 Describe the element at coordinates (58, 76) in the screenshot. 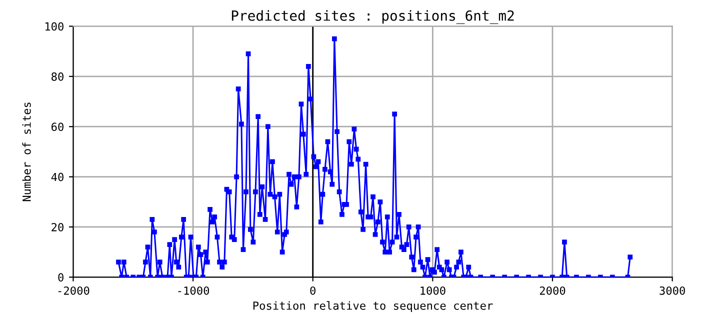

I see `y-tick-label: 80` at that location.